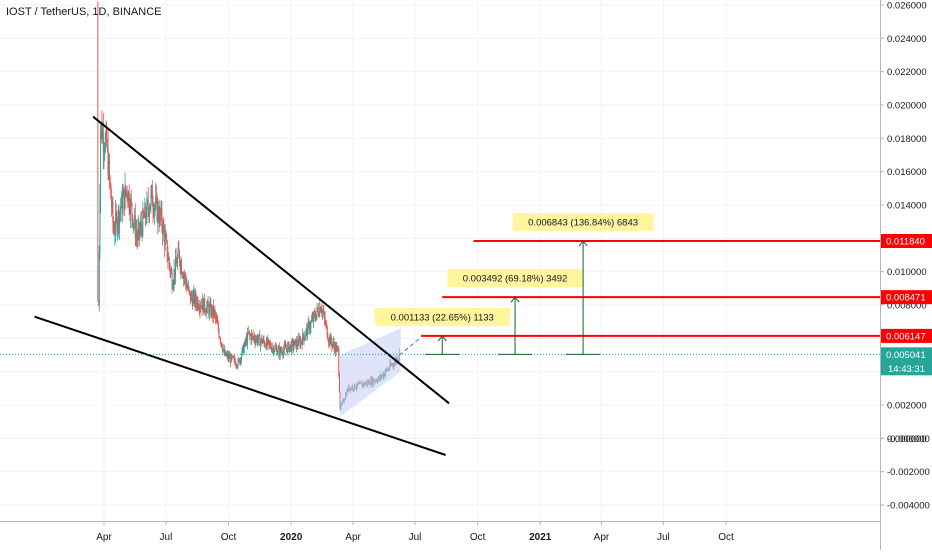  I want to click on projection-line, so click(410, 346).